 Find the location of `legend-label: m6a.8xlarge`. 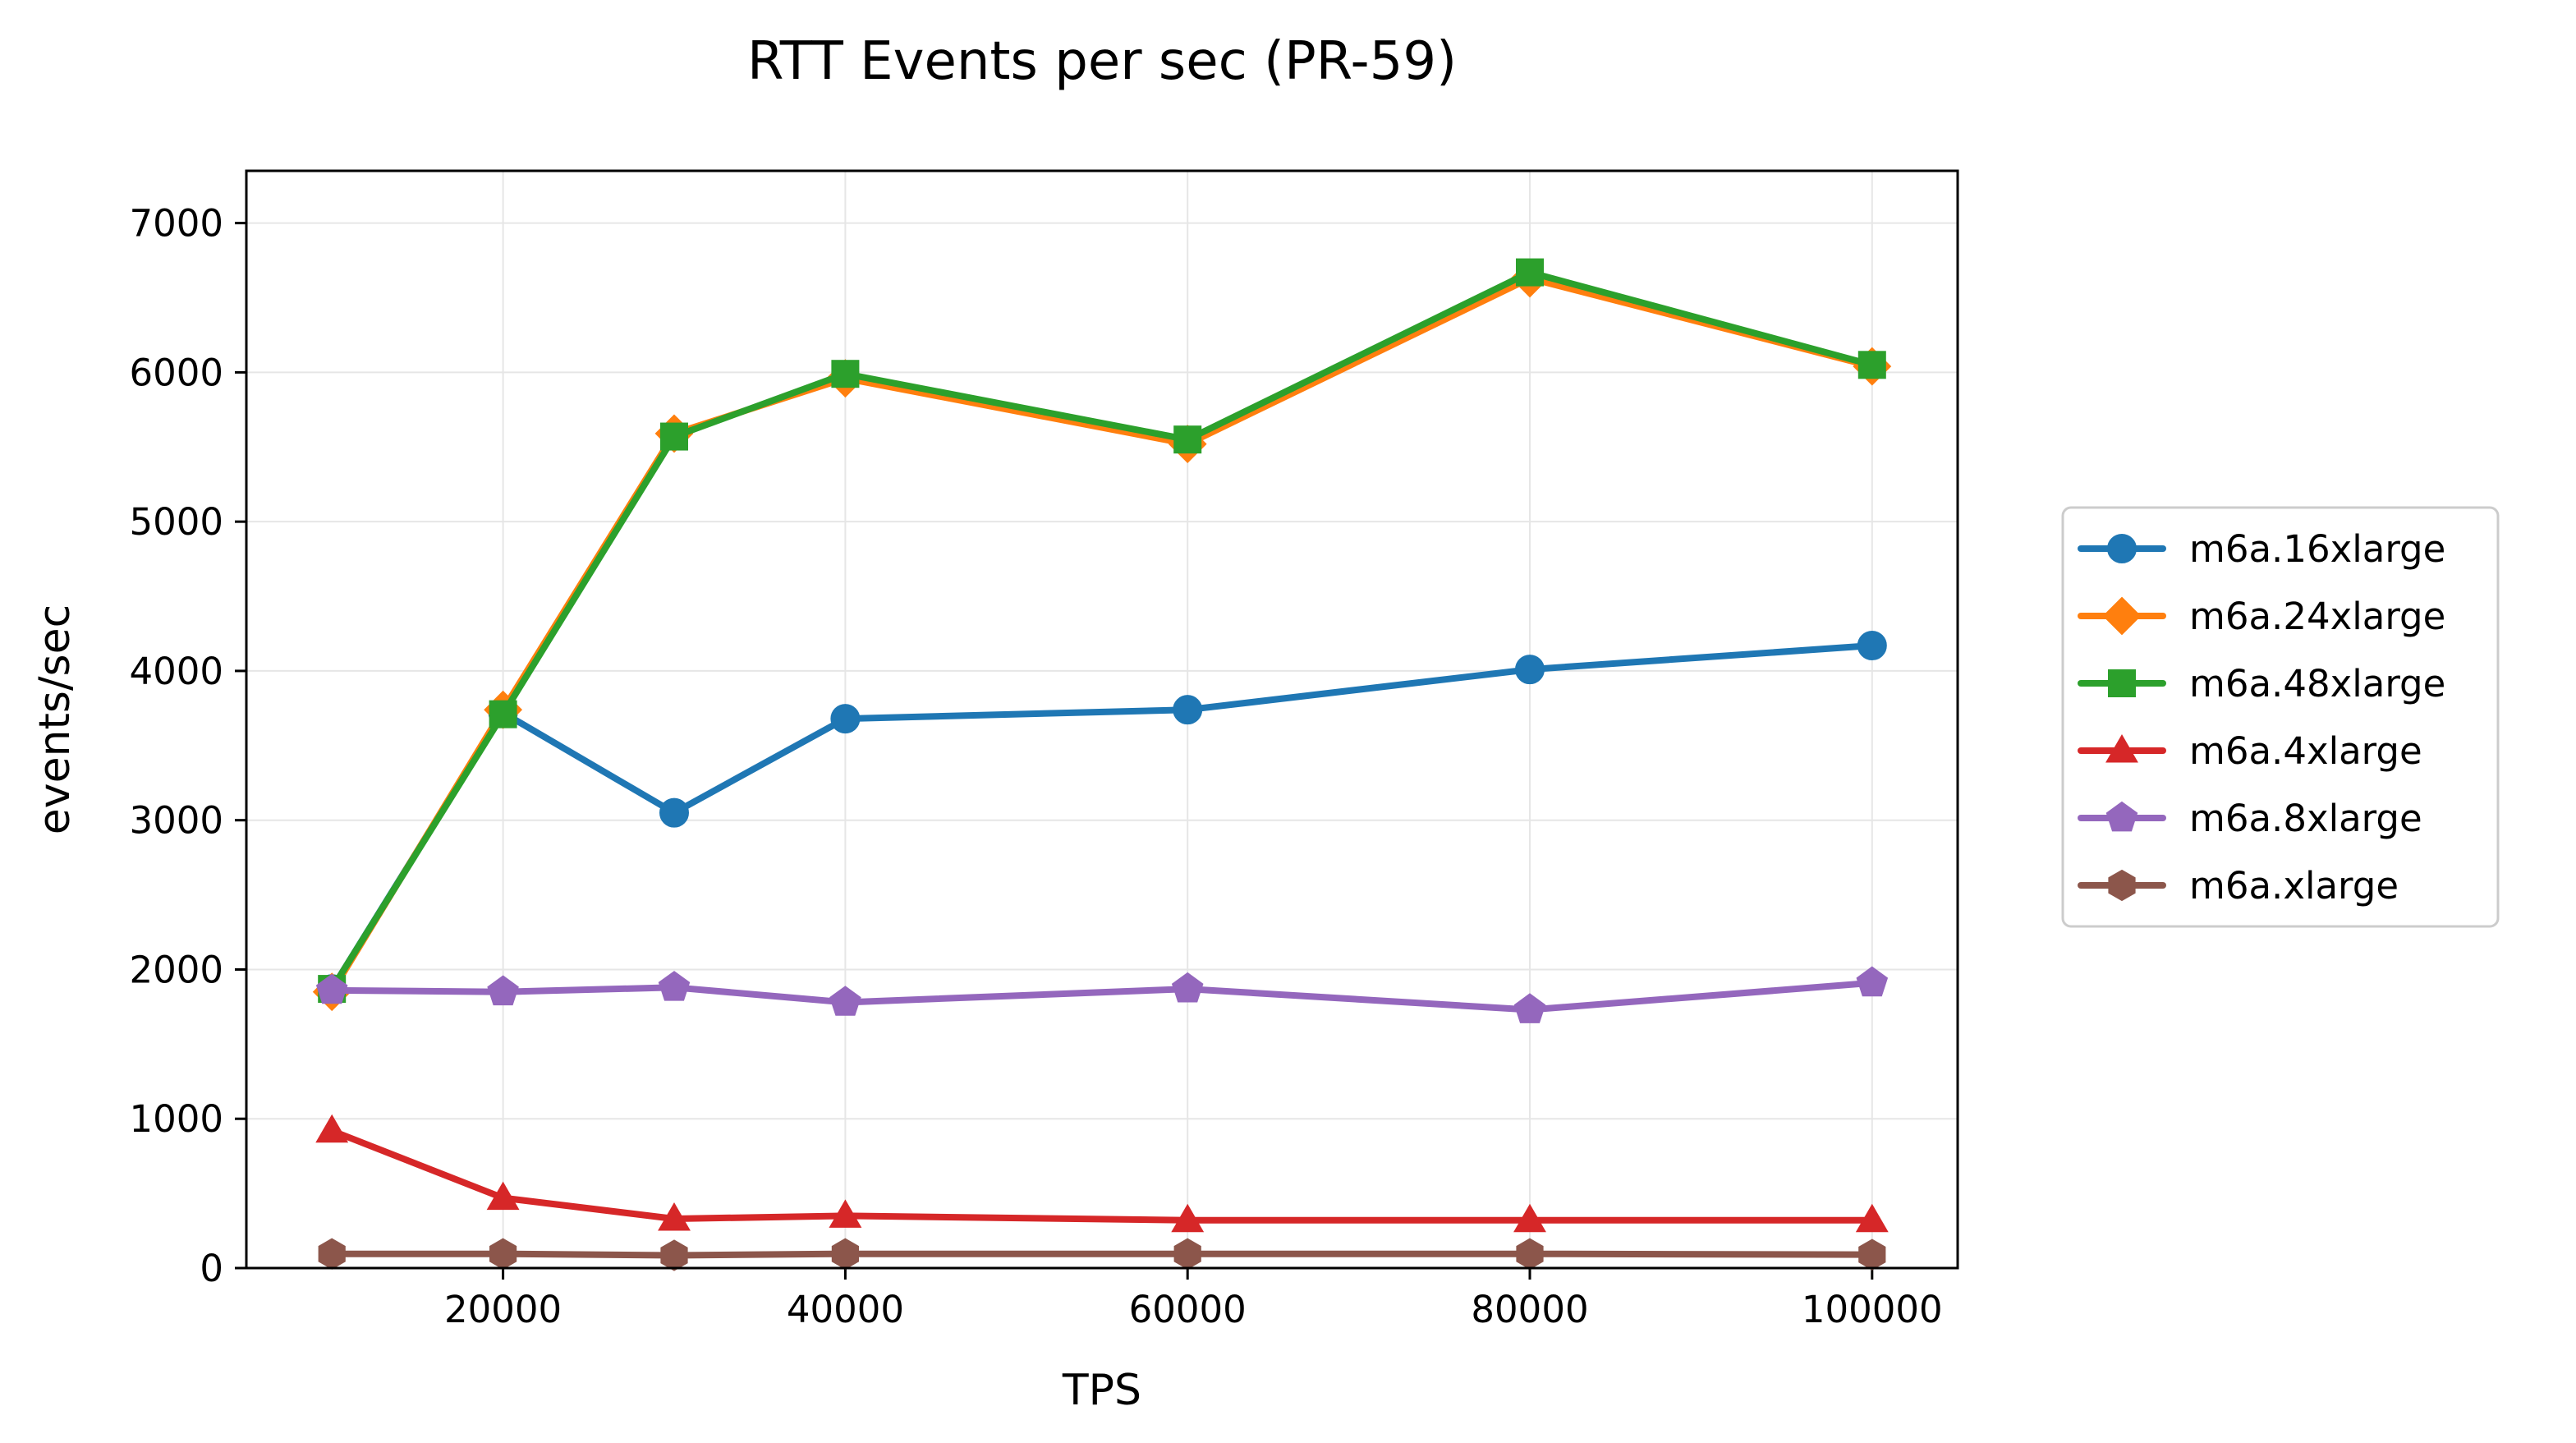

legend-label: m6a.8xlarge is located at coordinates (2305, 818).